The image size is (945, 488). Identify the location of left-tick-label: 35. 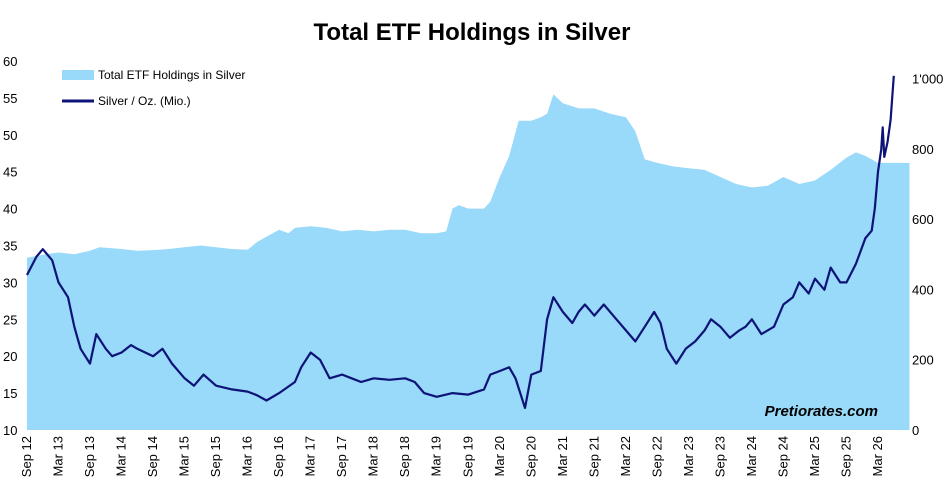
(10, 246).